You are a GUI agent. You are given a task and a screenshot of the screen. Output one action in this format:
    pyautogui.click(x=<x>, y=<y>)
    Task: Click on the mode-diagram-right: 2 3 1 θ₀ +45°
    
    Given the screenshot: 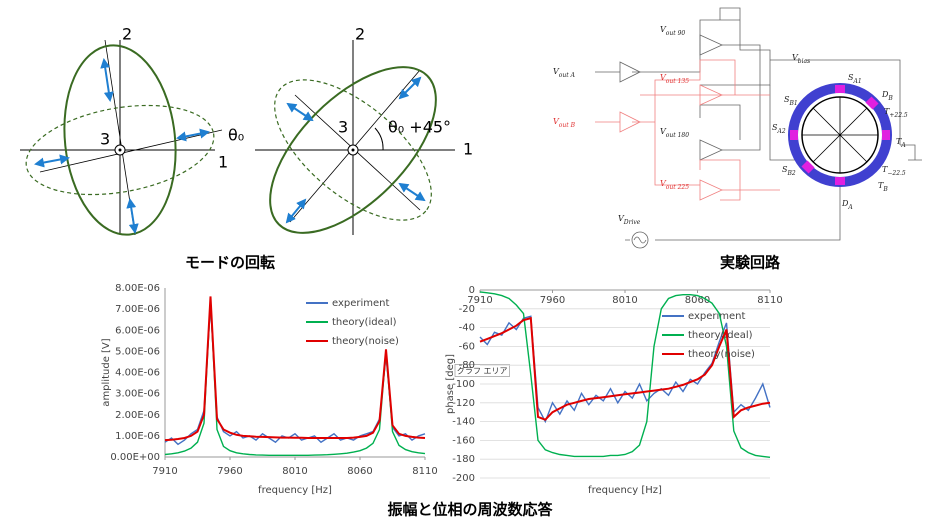 What is the action you would take?
    pyautogui.click(x=364, y=130)
    